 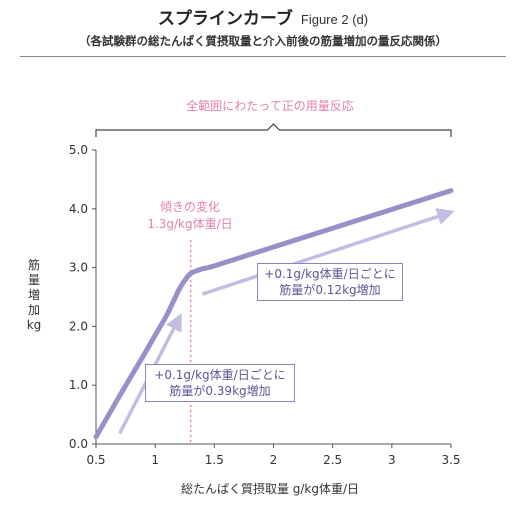 I want to click on y-axis-label-unit: kg, so click(x=34, y=325).